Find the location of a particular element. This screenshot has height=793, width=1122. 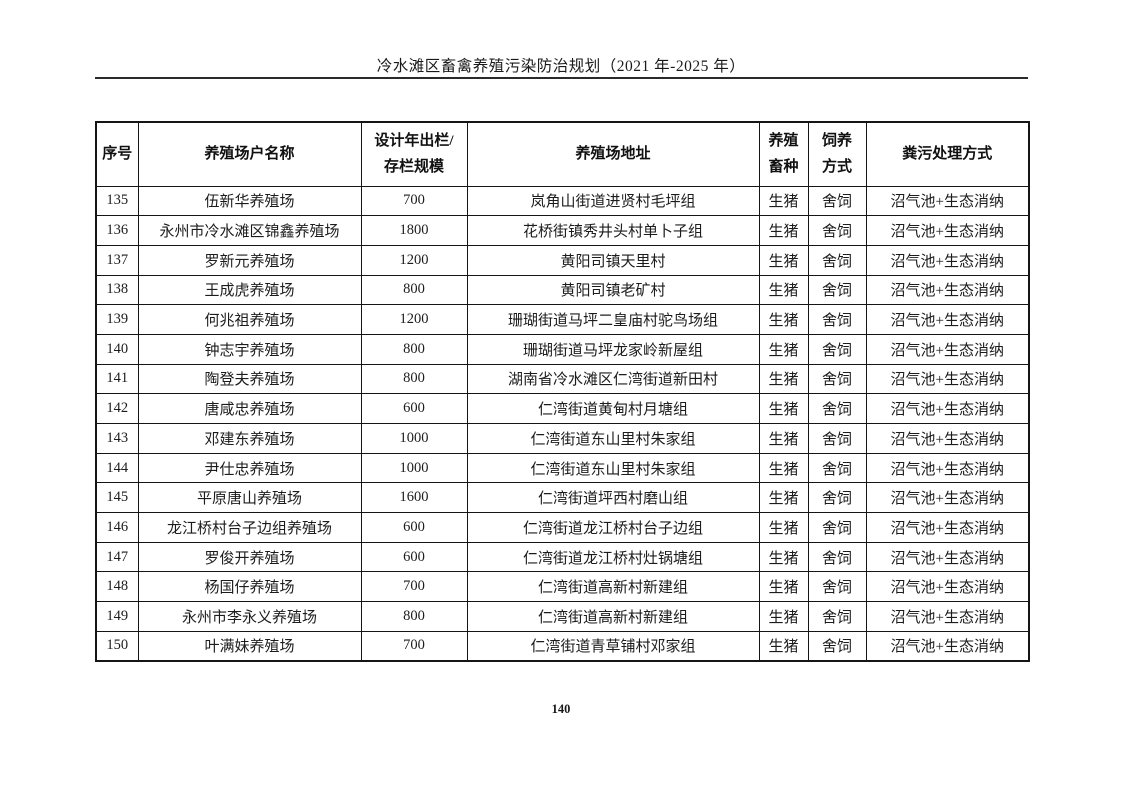

table-row: 145 平原唐山养殖场 1600 仁湾街道坪西村磨山组 生猪 舍饲 沼气池+生态消纳 is located at coordinates (562, 498).